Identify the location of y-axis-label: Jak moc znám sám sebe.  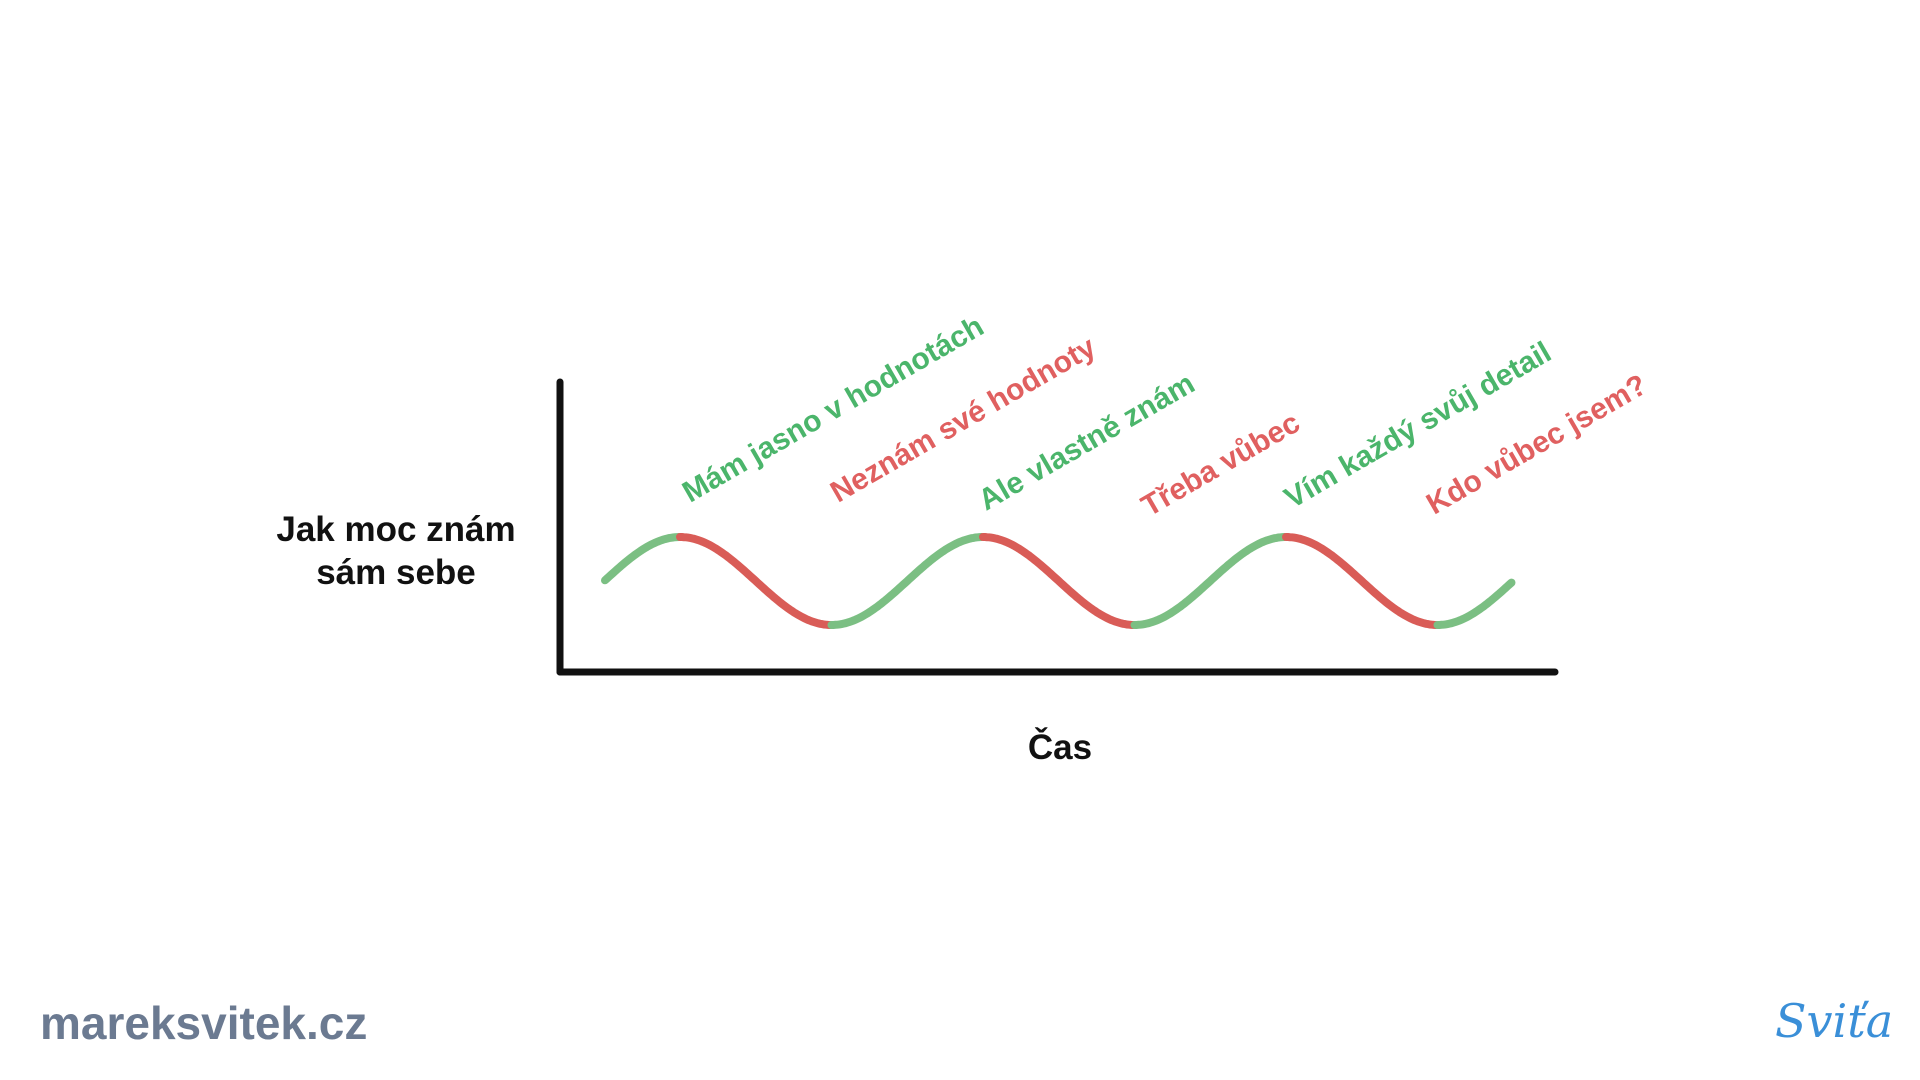
(396, 551).